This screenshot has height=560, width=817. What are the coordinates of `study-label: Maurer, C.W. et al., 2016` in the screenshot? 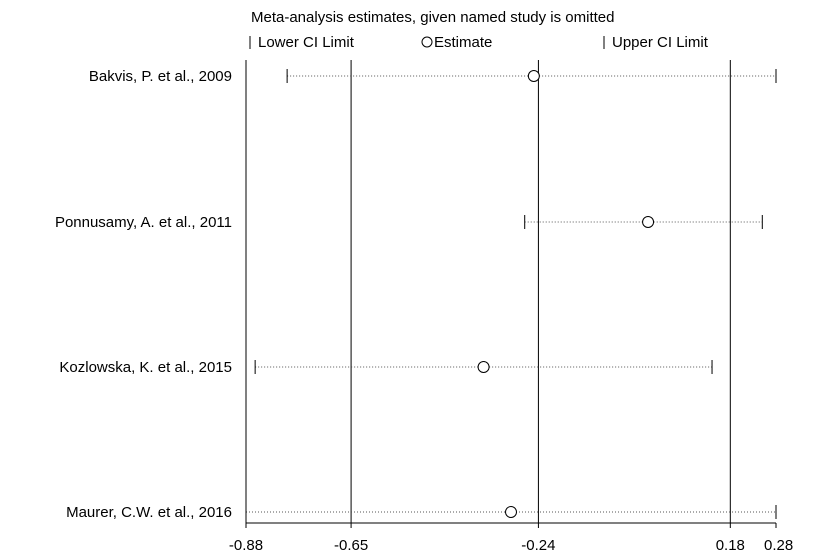 It's located at (149, 512).